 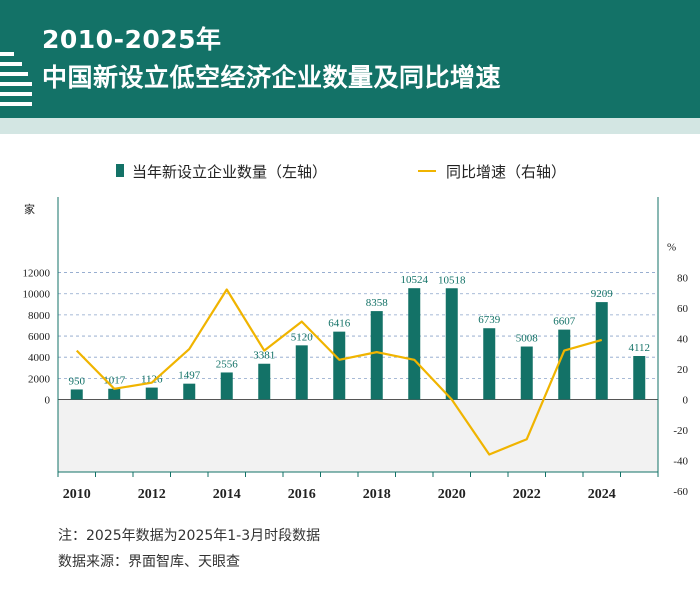 I want to click on negative-region-background, so click(x=358, y=435).